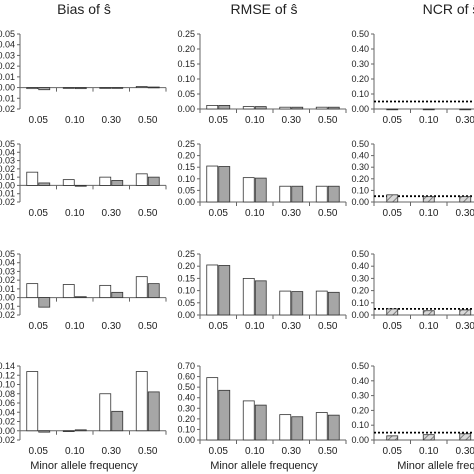 The image size is (474, 474). I want to click on y-tick-label: 0.03, so click(7, 271).